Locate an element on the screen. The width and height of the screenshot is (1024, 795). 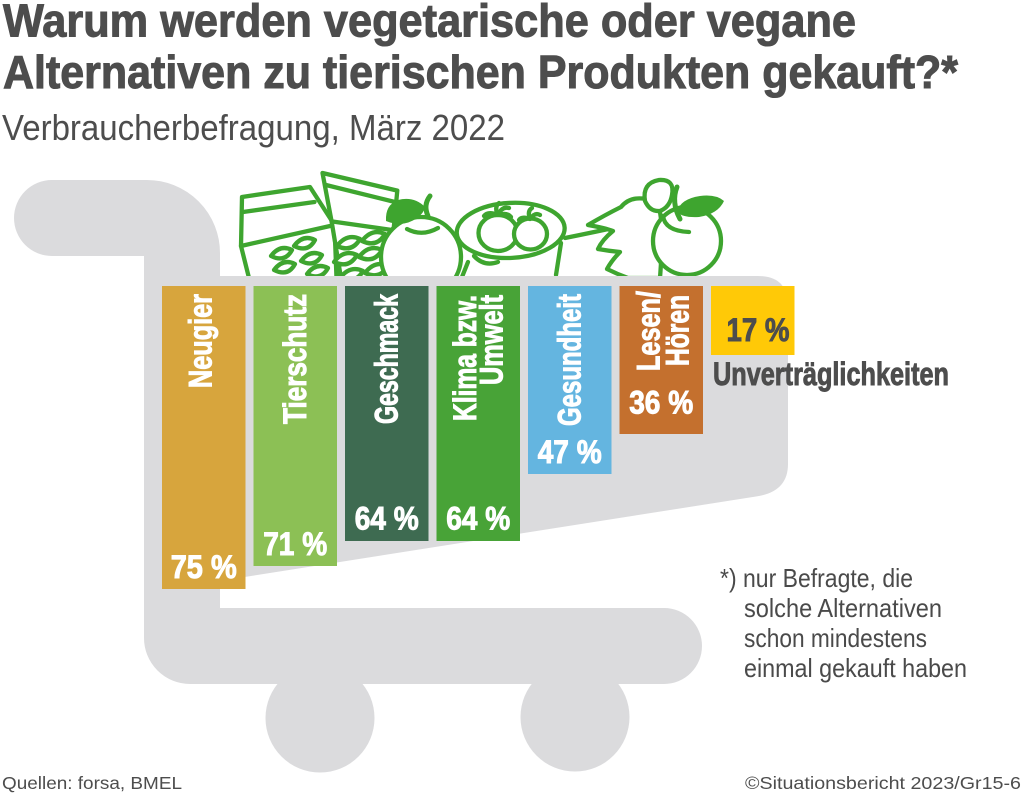
svg-text: ©Situationsbericht 2023/Gr15-6 is located at coordinates (883, 783).